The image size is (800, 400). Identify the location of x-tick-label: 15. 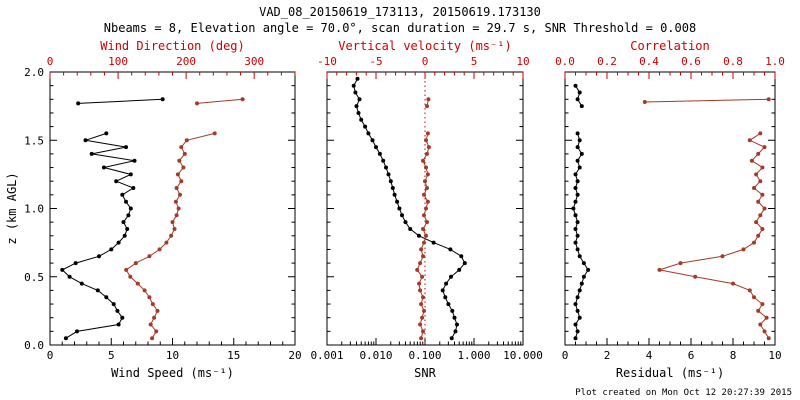
(233, 355).